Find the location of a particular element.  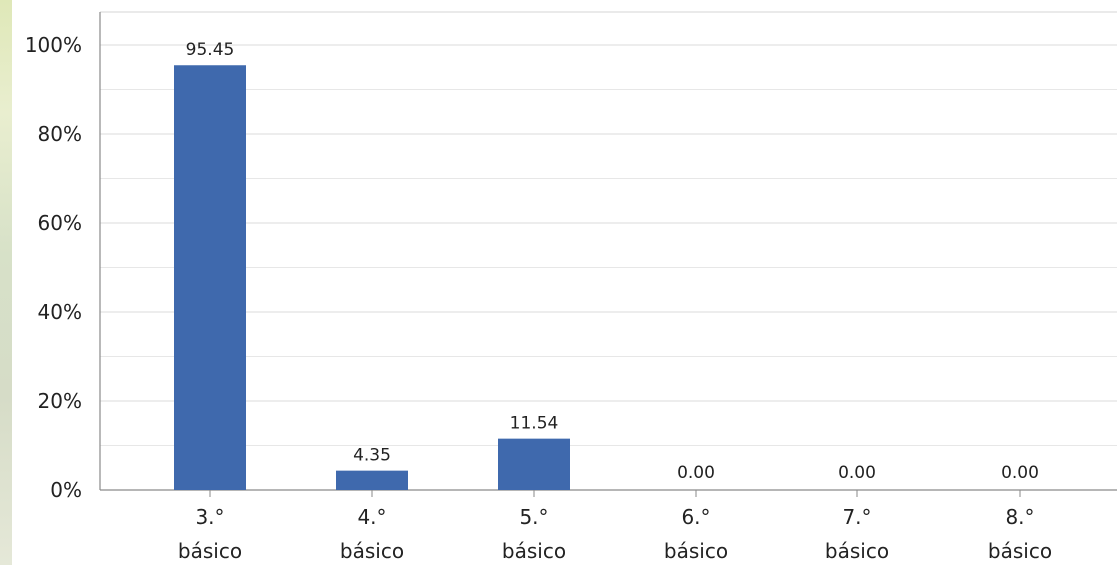

bar-data-label: 4.35 is located at coordinates (372, 456).